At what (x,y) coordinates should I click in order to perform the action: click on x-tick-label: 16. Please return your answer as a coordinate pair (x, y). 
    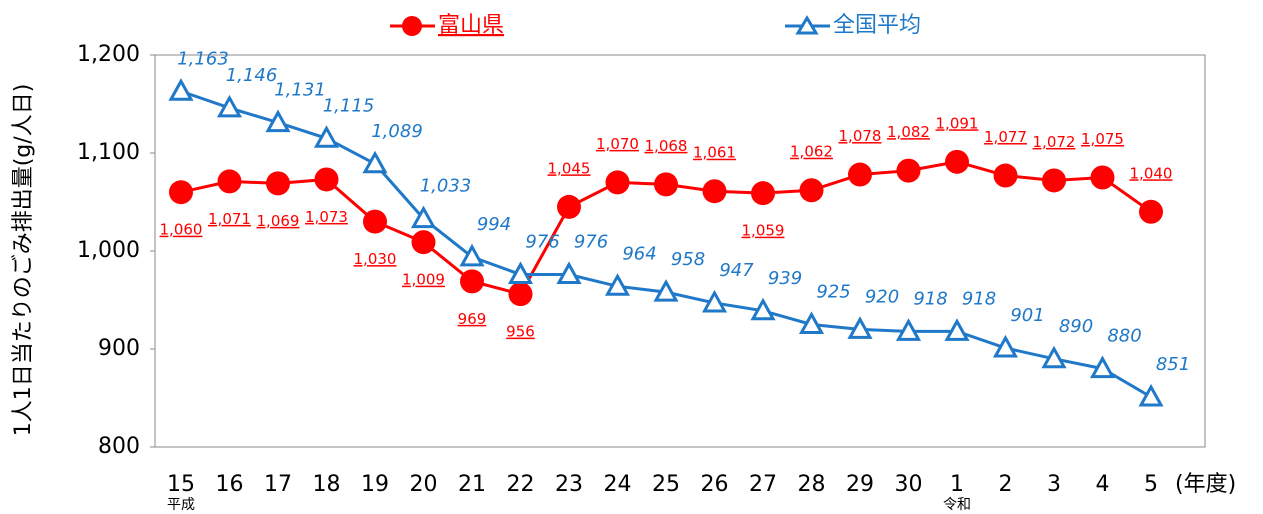
    Looking at the image, I should click on (230, 484).